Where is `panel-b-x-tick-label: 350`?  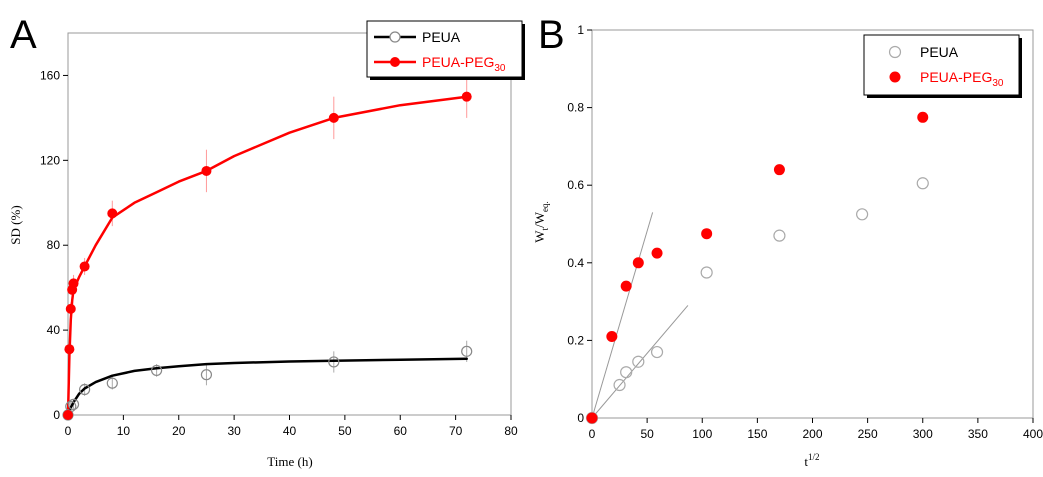 panel-b-x-tick-label: 350 is located at coordinates (978, 434).